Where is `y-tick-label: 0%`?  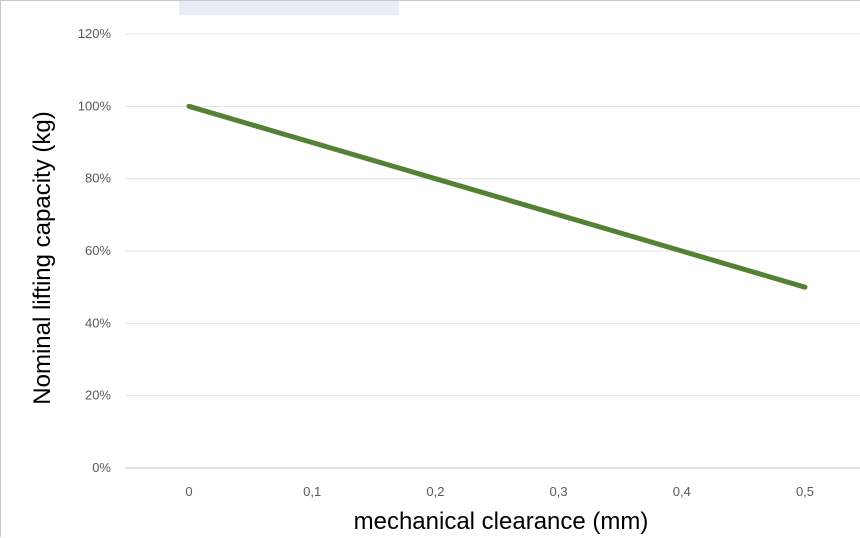
y-tick-label: 0% is located at coordinates (101, 467).